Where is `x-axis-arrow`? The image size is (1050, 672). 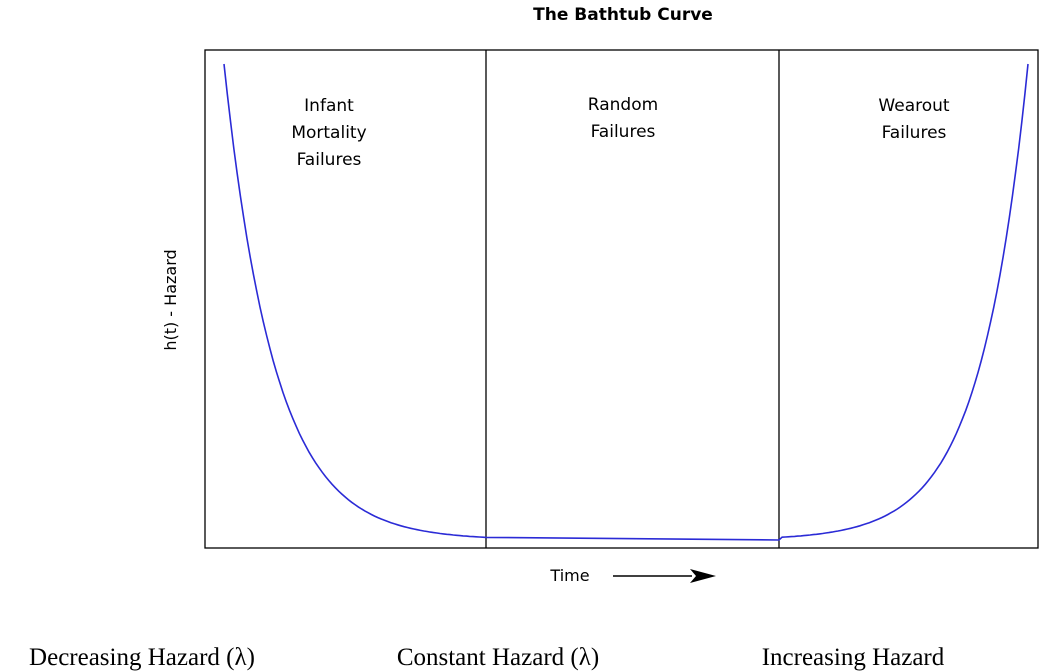
x-axis-arrow is located at coordinates (664, 576).